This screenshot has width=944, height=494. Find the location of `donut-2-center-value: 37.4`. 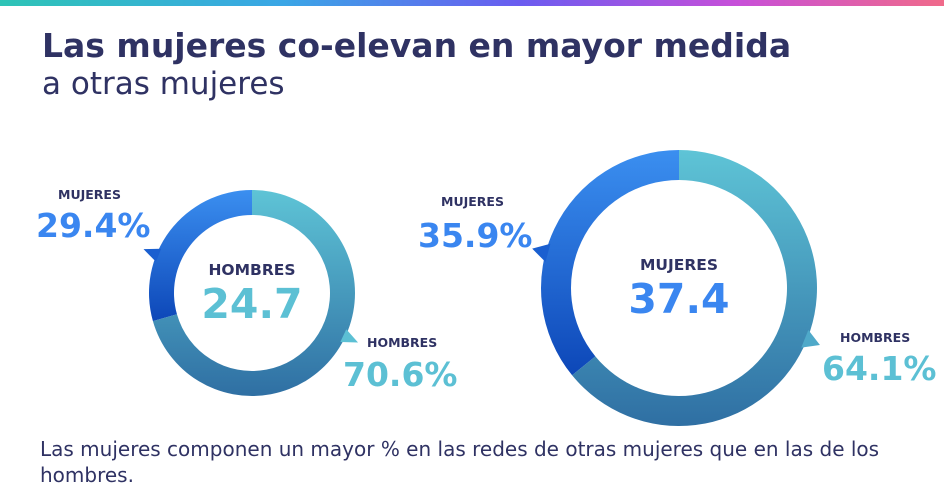

donut-2-center-value: 37.4 is located at coordinates (678, 299).